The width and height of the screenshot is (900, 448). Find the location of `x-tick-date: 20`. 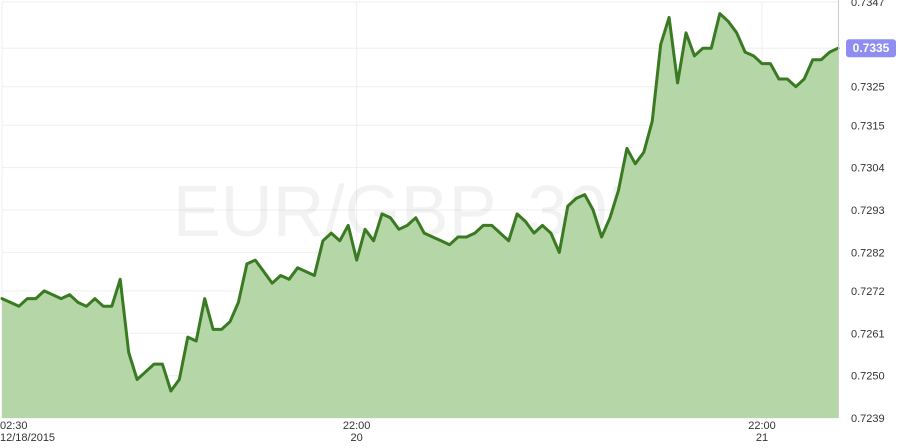

x-tick-date: 20 is located at coordinates (357, 438).